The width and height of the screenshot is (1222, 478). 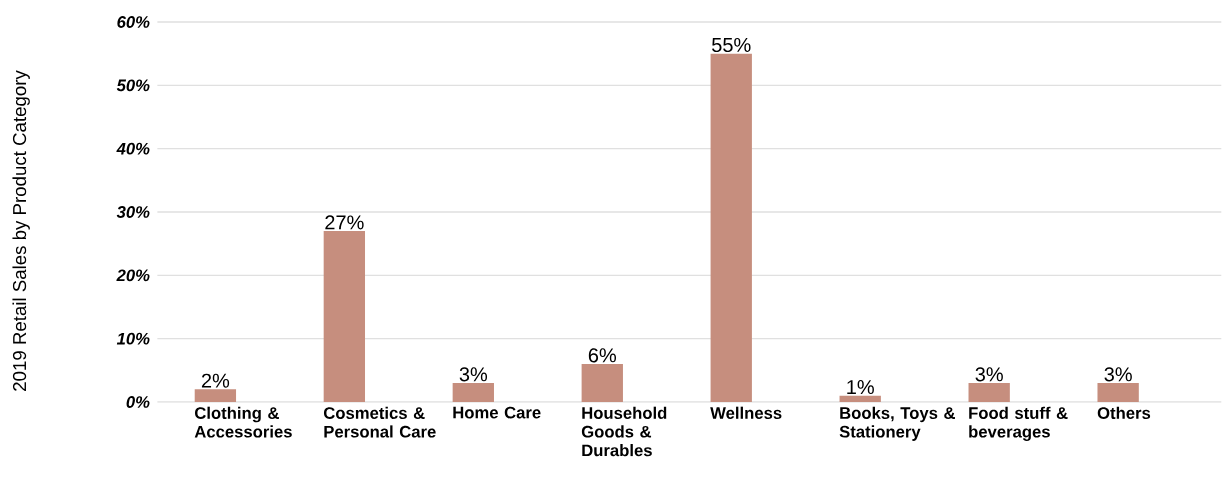 I want to click on x-tick-label: Cosmetics & Personal Care, so click(x=379, y=422).